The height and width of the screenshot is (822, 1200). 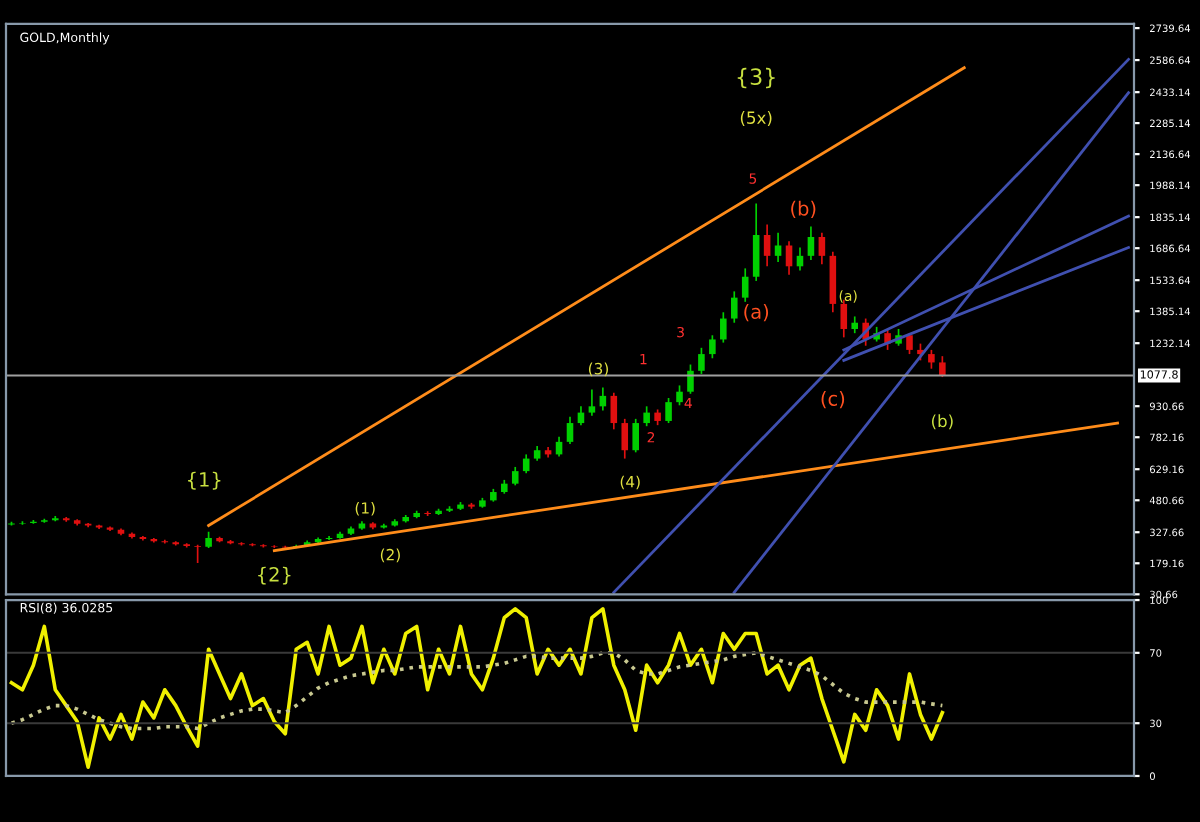 I want to click on annotation: {2}, so click(x=274, y=575).